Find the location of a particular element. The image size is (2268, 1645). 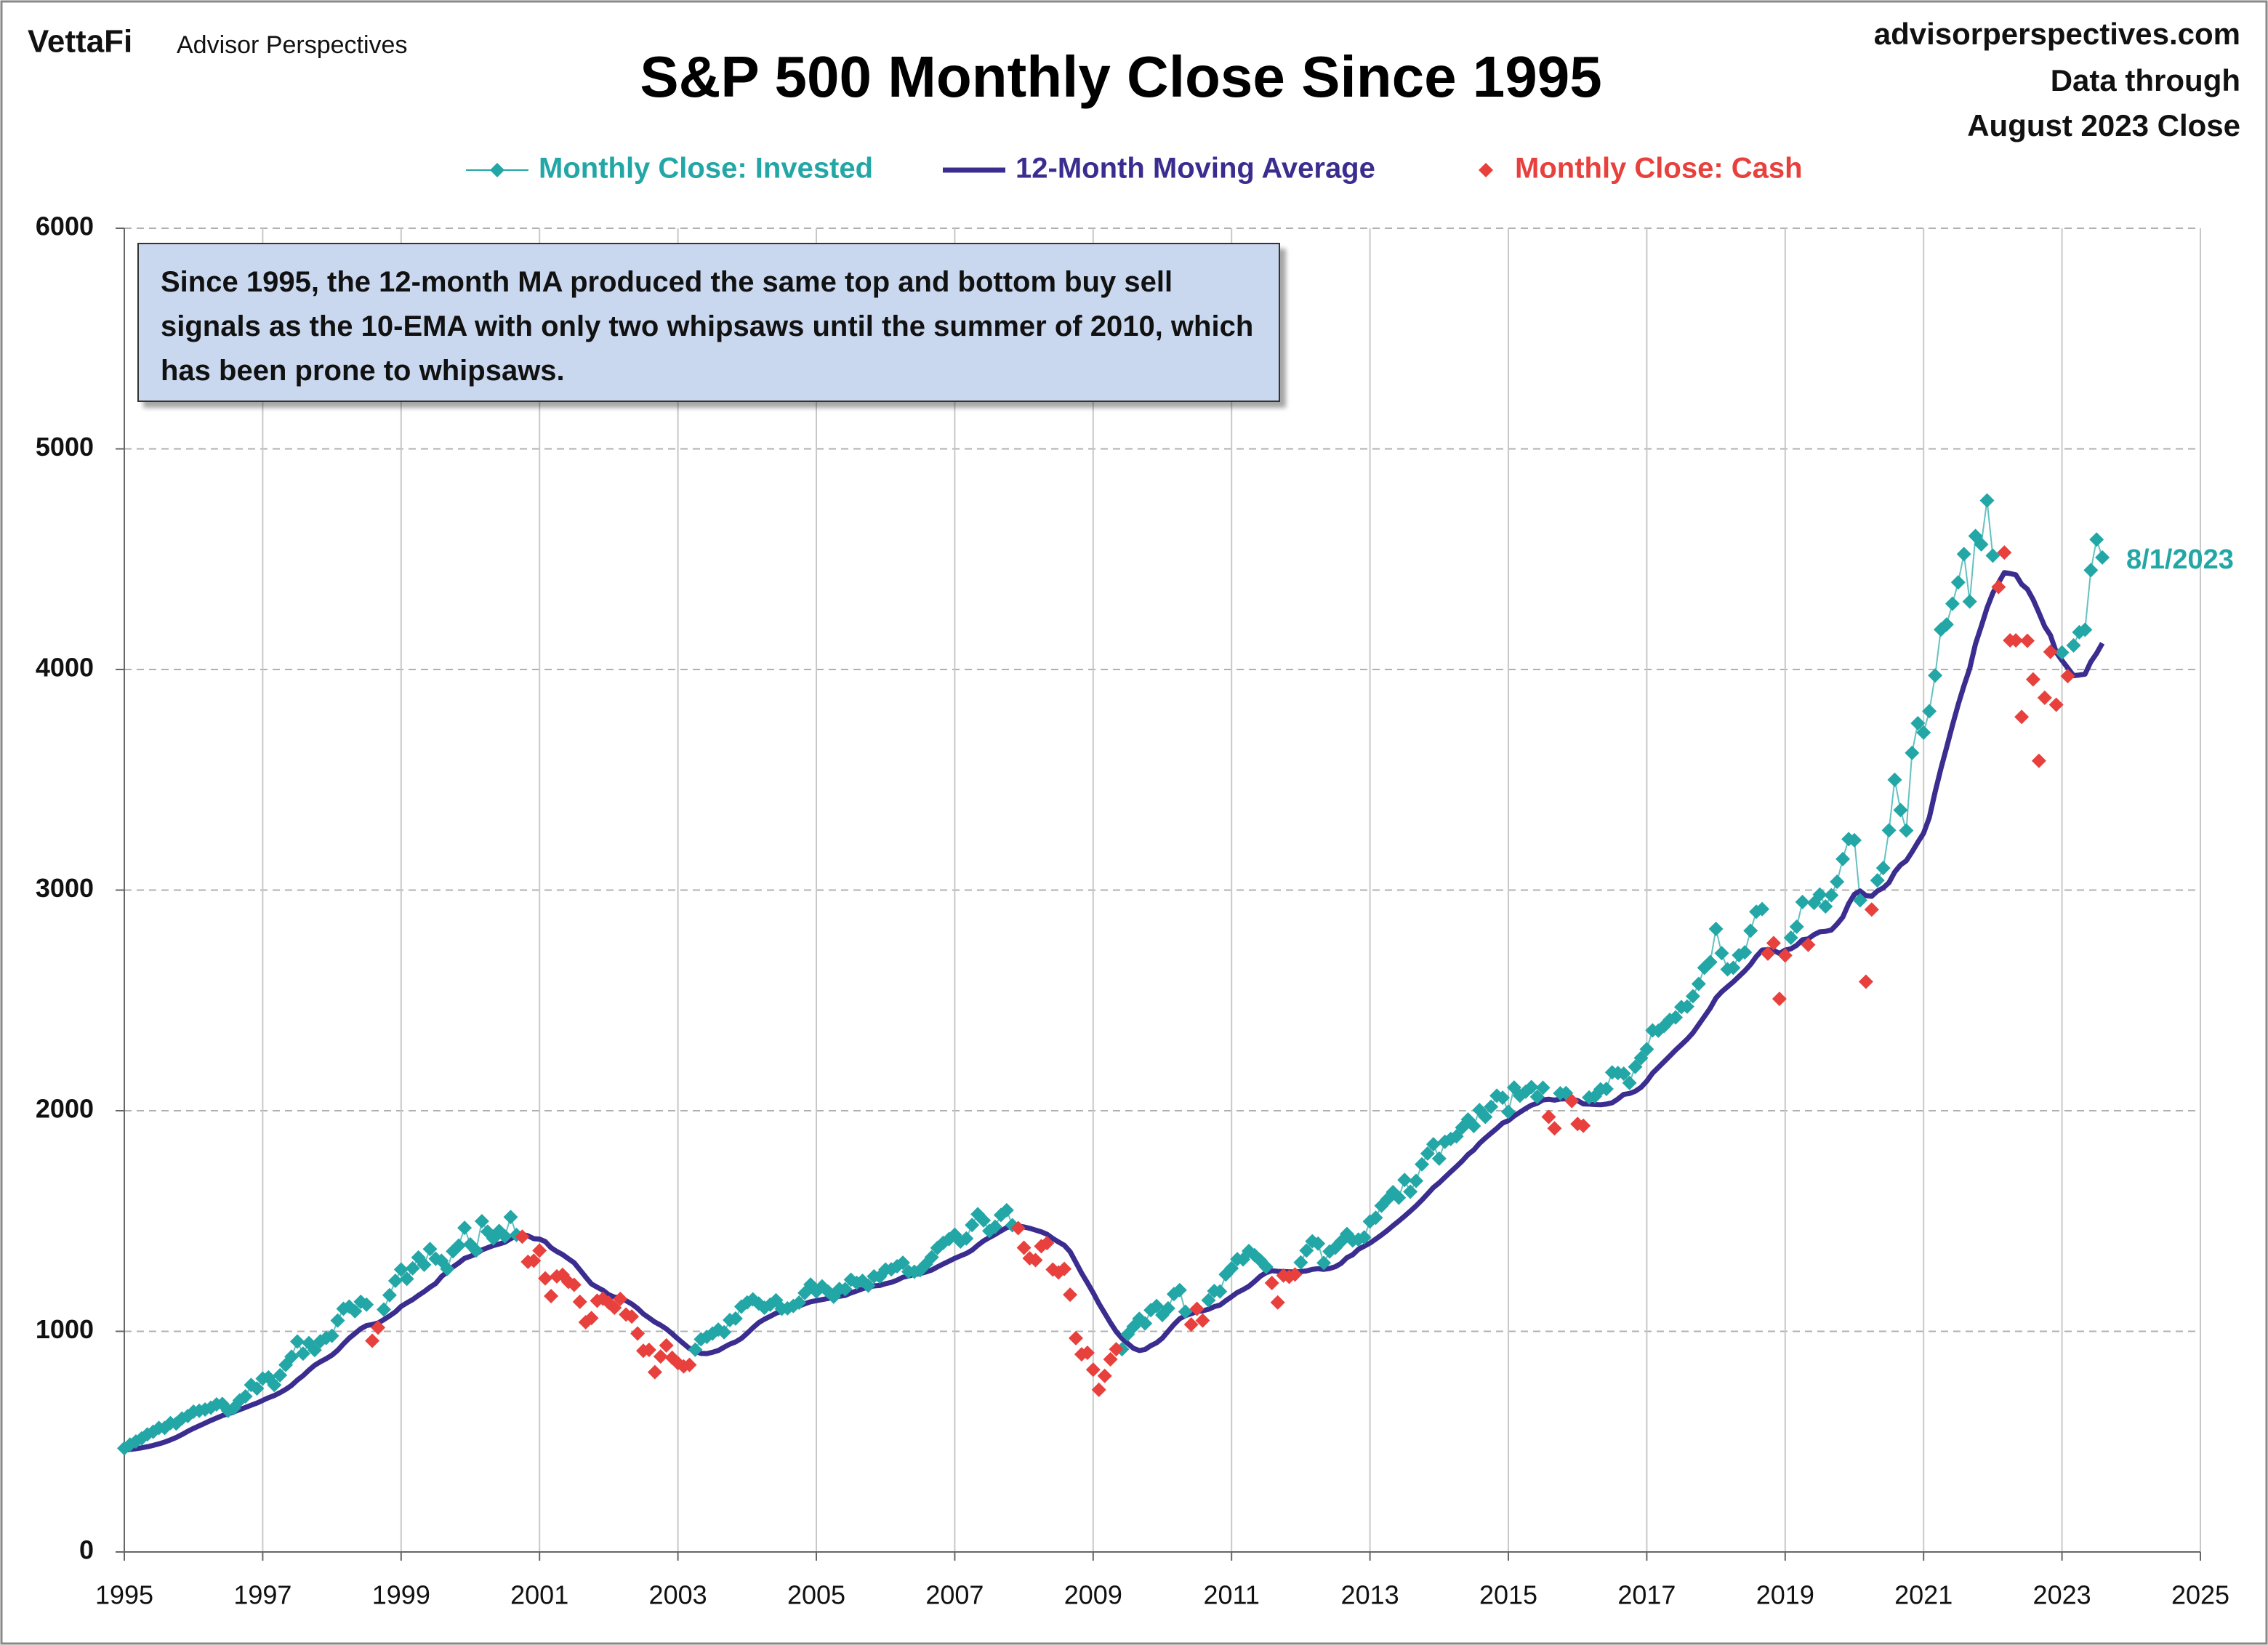

x-tick-label: 2005 is located at coordinates (816, 1595).